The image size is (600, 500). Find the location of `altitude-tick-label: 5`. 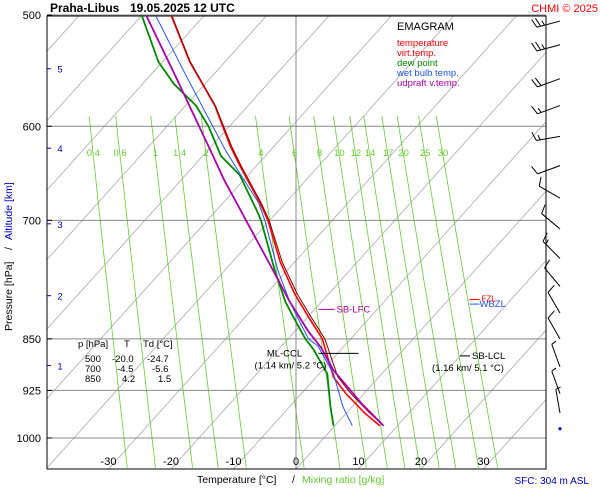

altitude-tick-label: 5 is located at coordinates (59, 70).